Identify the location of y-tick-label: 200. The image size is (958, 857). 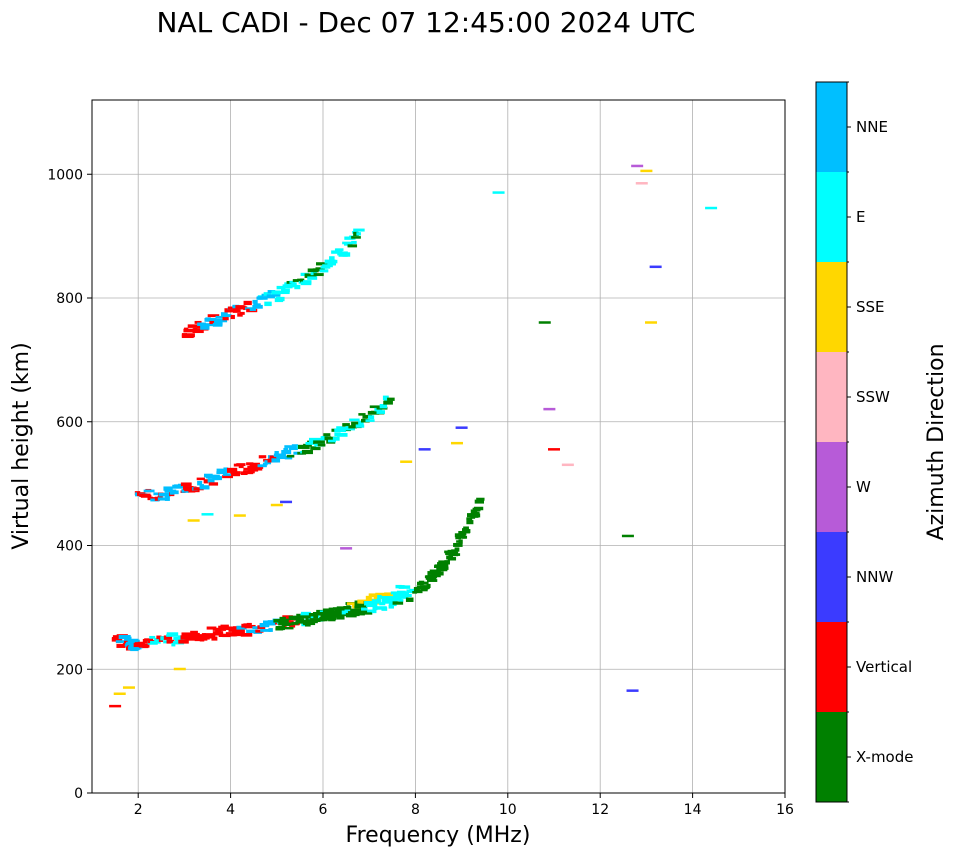
(69, 670).